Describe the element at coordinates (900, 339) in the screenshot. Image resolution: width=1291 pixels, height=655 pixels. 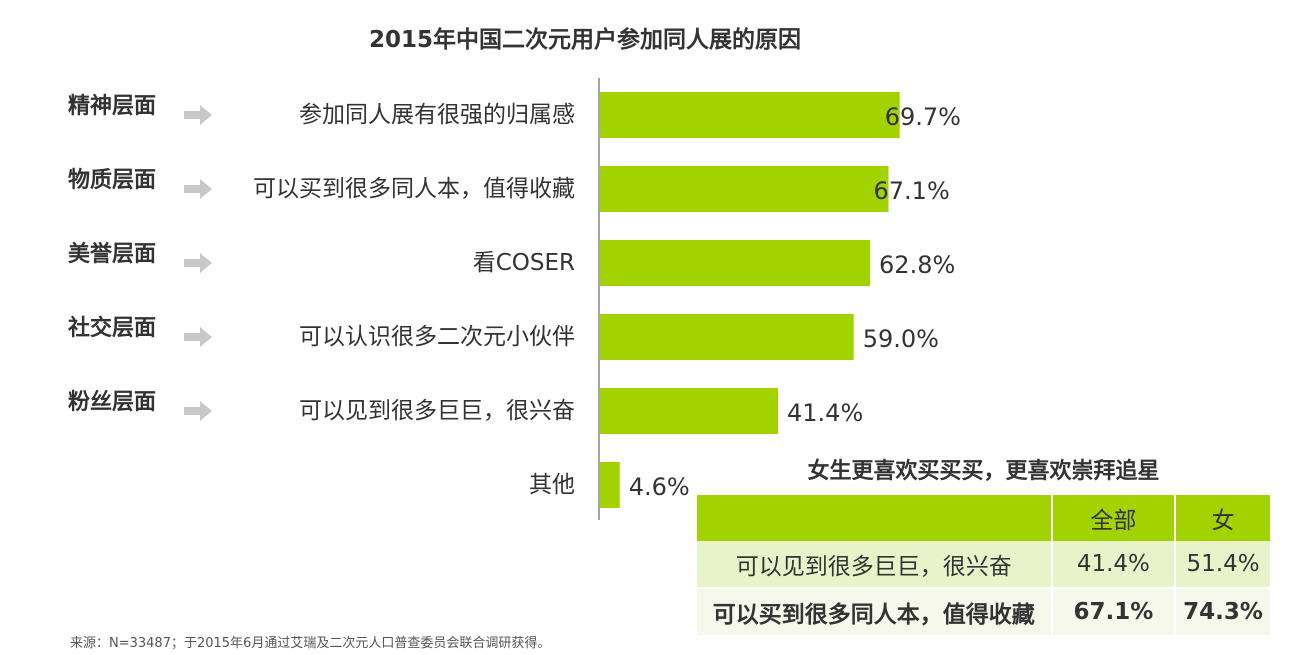
I see `value-label-3: 59.0%` at that location.